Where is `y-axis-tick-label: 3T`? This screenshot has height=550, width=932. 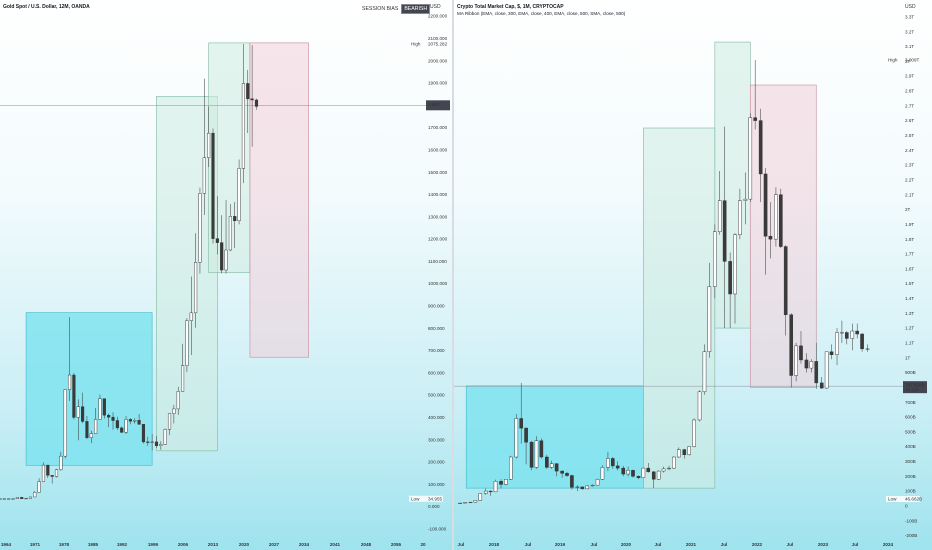
y-axis-tick-label: 3T is located at coordinates (908, 61).